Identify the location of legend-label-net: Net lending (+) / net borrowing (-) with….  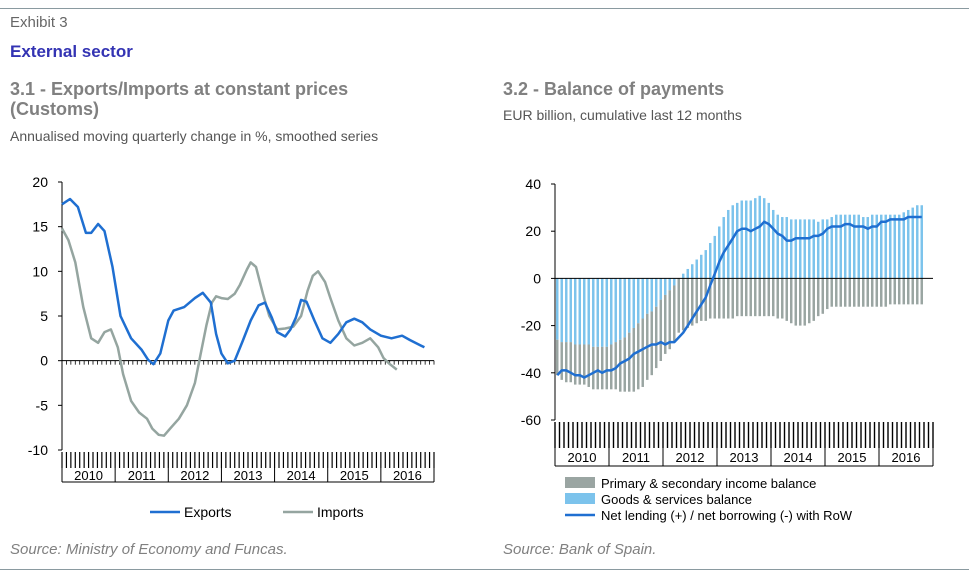
(727, 515).